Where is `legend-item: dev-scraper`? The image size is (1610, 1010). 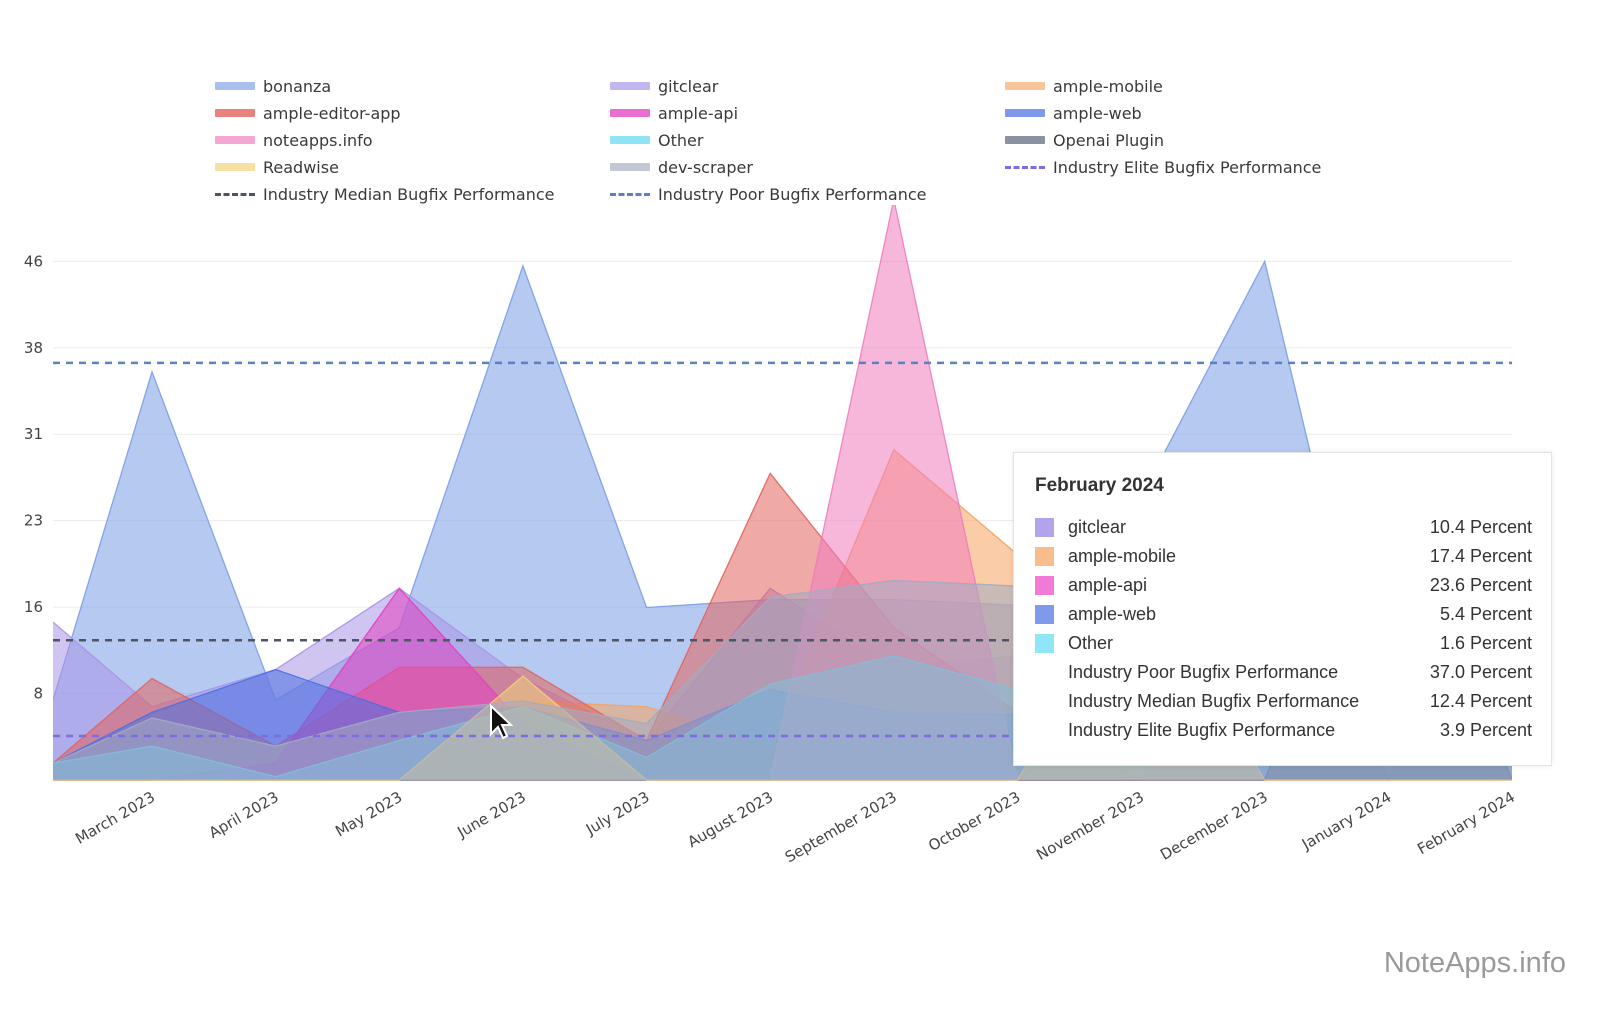
legend-item: dev-scraper is located at coordinates (681, 167).